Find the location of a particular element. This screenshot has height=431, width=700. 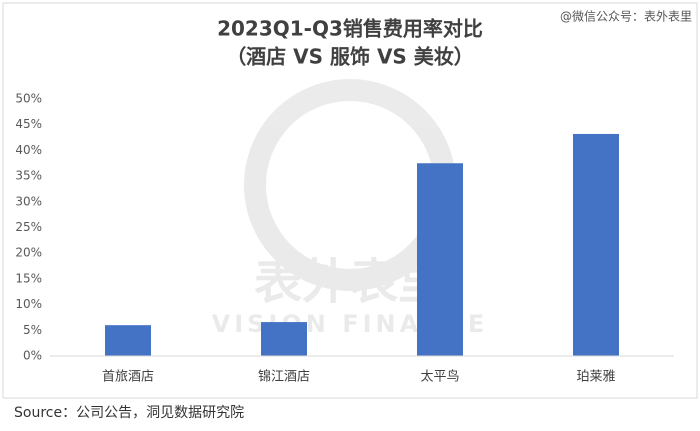

x-tick-label: 太平鸟 is located at coordinates (439, 377).